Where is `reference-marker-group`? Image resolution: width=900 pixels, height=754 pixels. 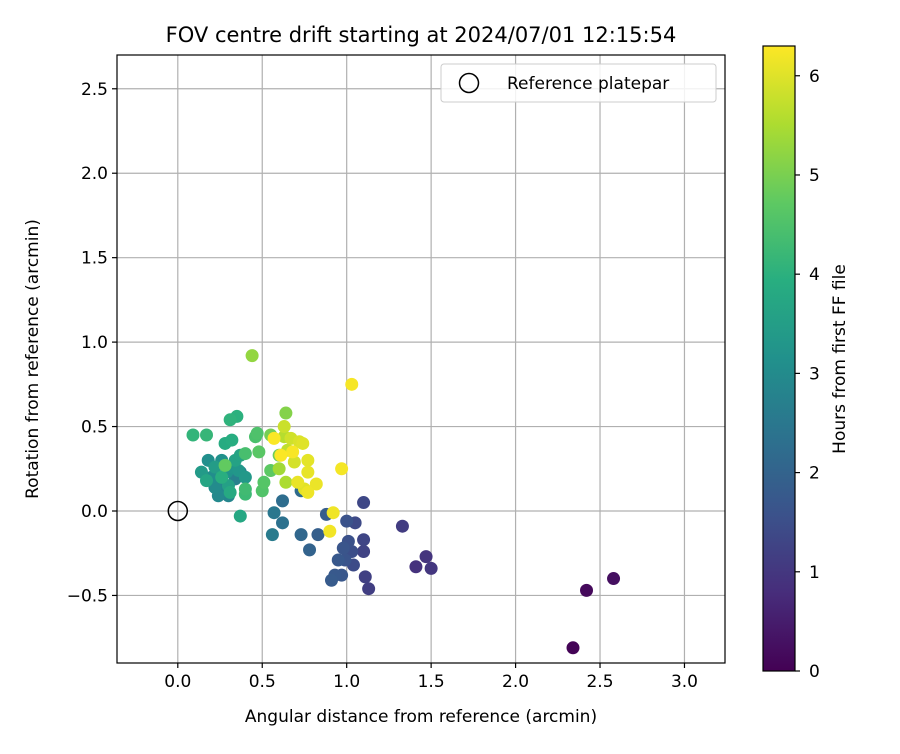
reference-marker-group is located at coordinates (178, 511).